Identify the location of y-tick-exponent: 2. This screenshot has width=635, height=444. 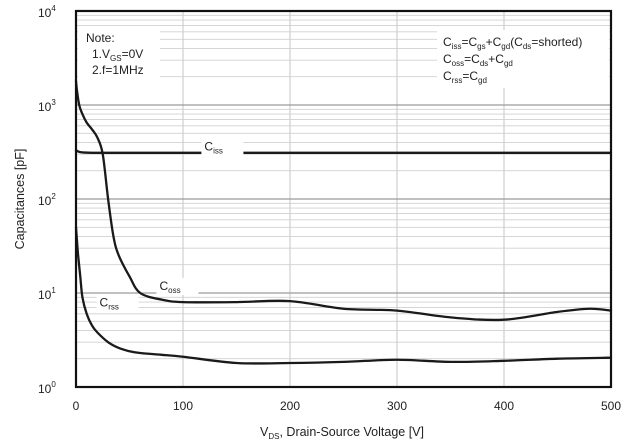
(53, 196).